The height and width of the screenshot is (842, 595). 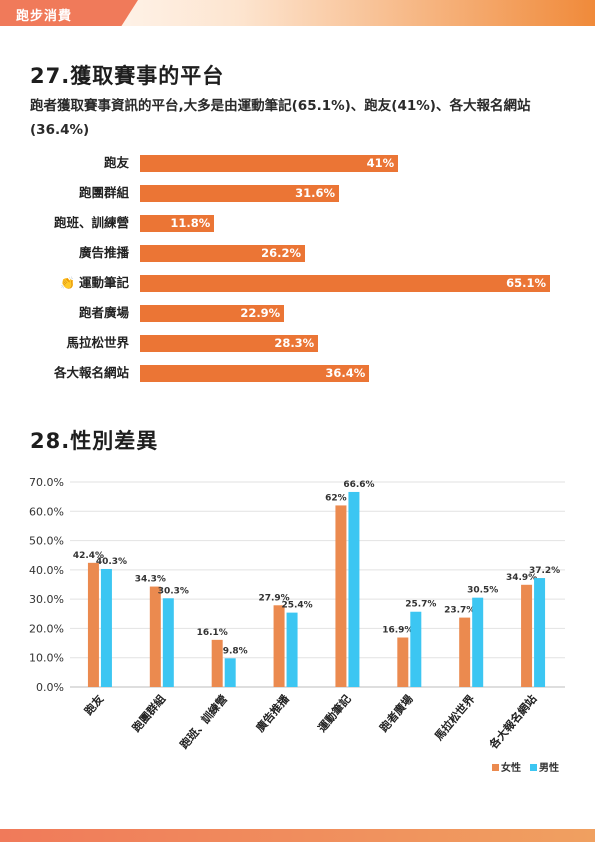 What do you see at coordinates (212, 633) in the screenshot?
I see `vbar-value-label: 16.1%` at bounding box center [212, 633].